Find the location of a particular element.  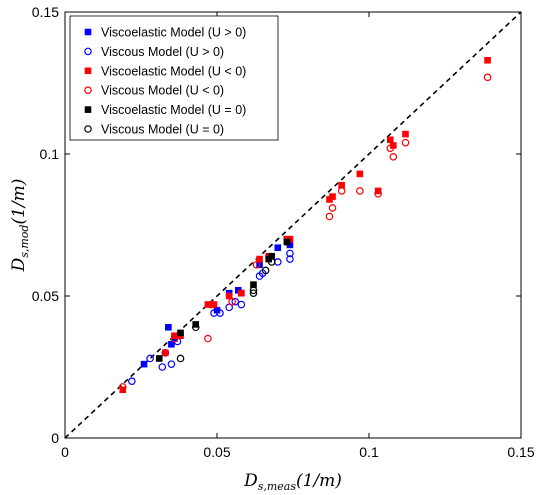

y-axis-label: Ds,mod(1/m) is located at coordinates (20, 226).